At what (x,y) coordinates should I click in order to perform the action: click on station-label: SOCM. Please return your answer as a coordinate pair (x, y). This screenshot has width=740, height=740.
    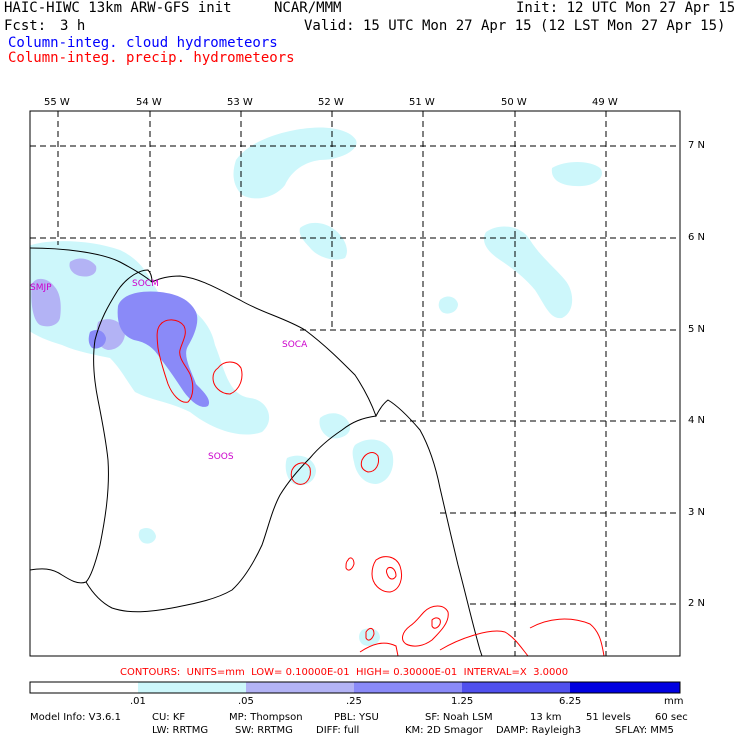
    Looking at the image, I should click on (145, 284).